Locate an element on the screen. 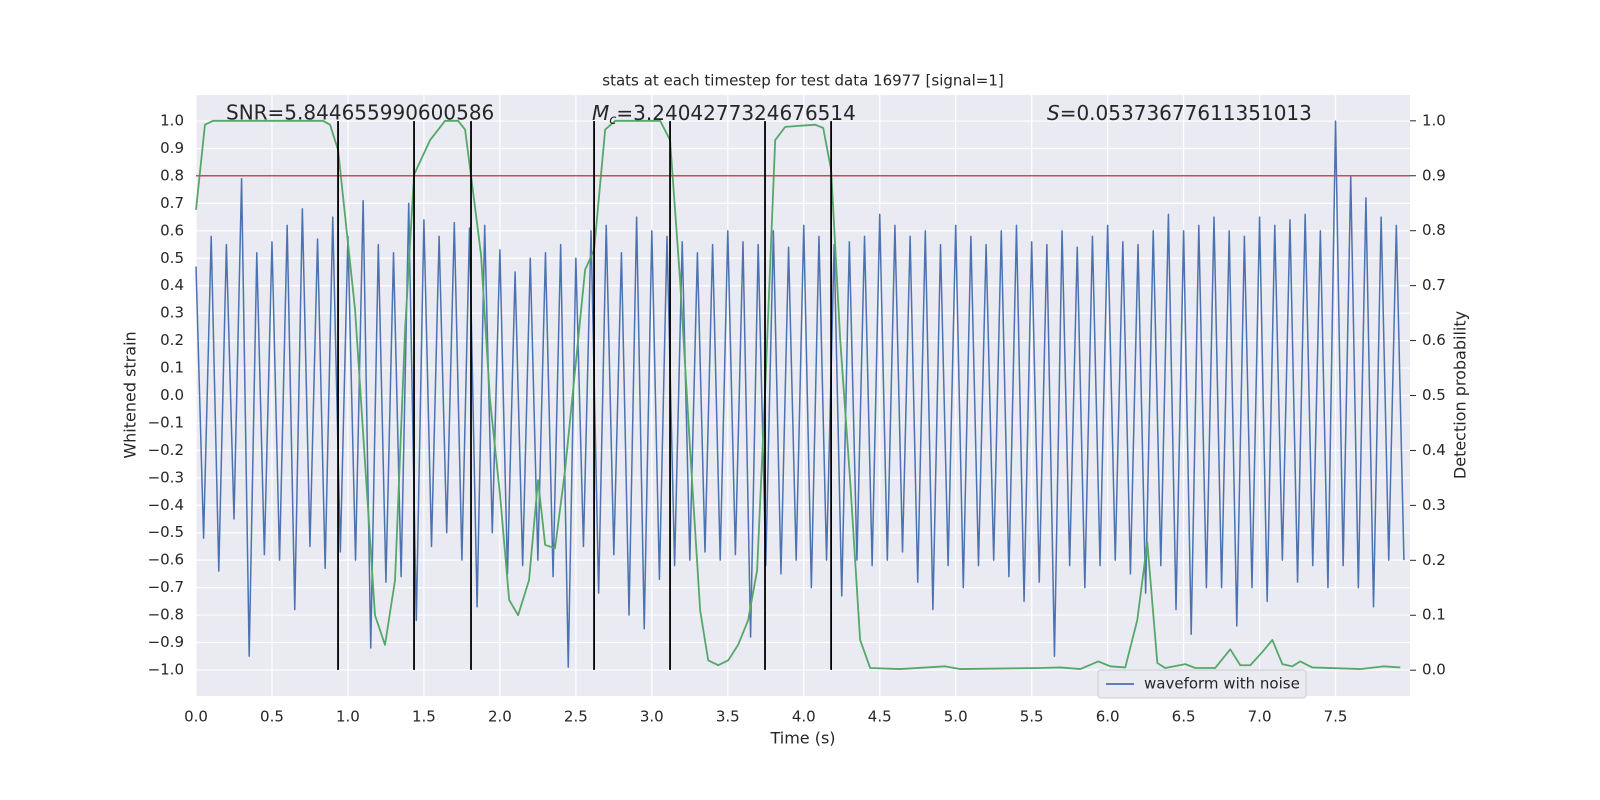 Image resolution: width=1600 pixels, height=800 pixels. y-tick-label: −0.4 is located at coordinates (166, 505).